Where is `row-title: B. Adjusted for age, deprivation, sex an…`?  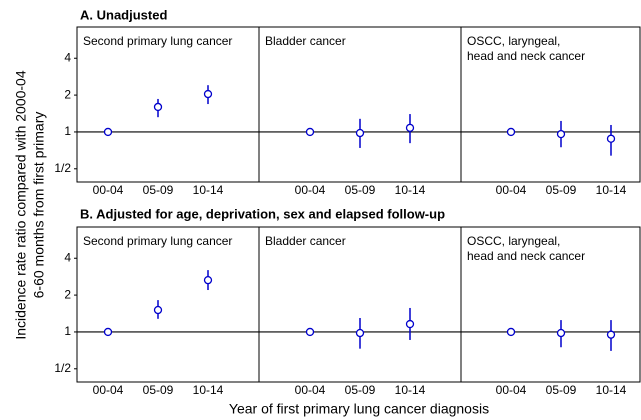 row-title: B. Adjusted for age, deprivation, sex an… is located at coordinates (262, 213).